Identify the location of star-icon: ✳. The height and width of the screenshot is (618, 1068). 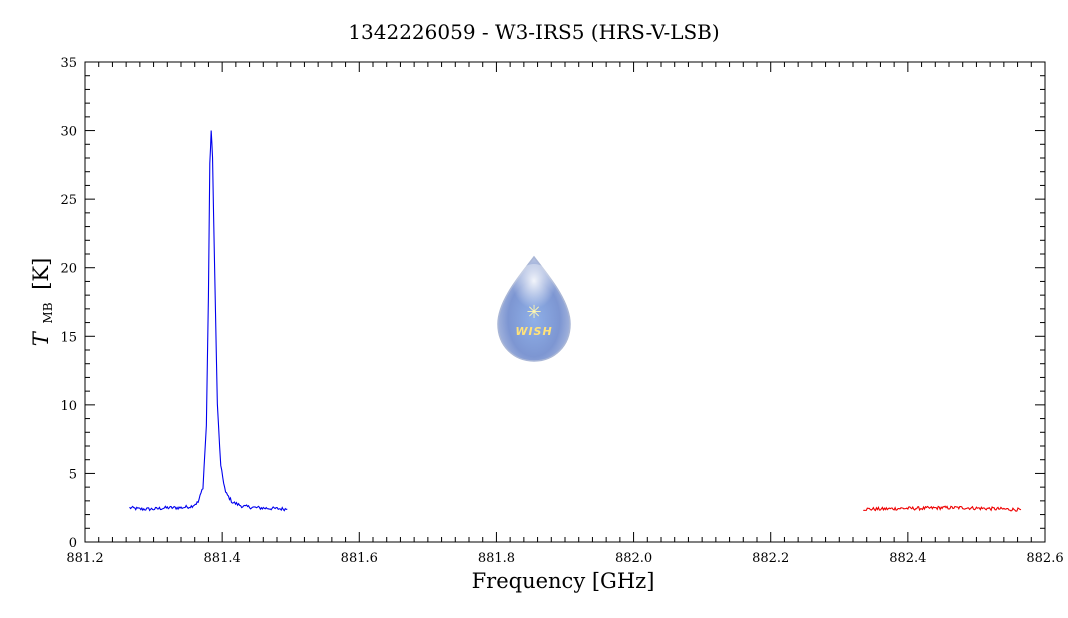
(533, 312).